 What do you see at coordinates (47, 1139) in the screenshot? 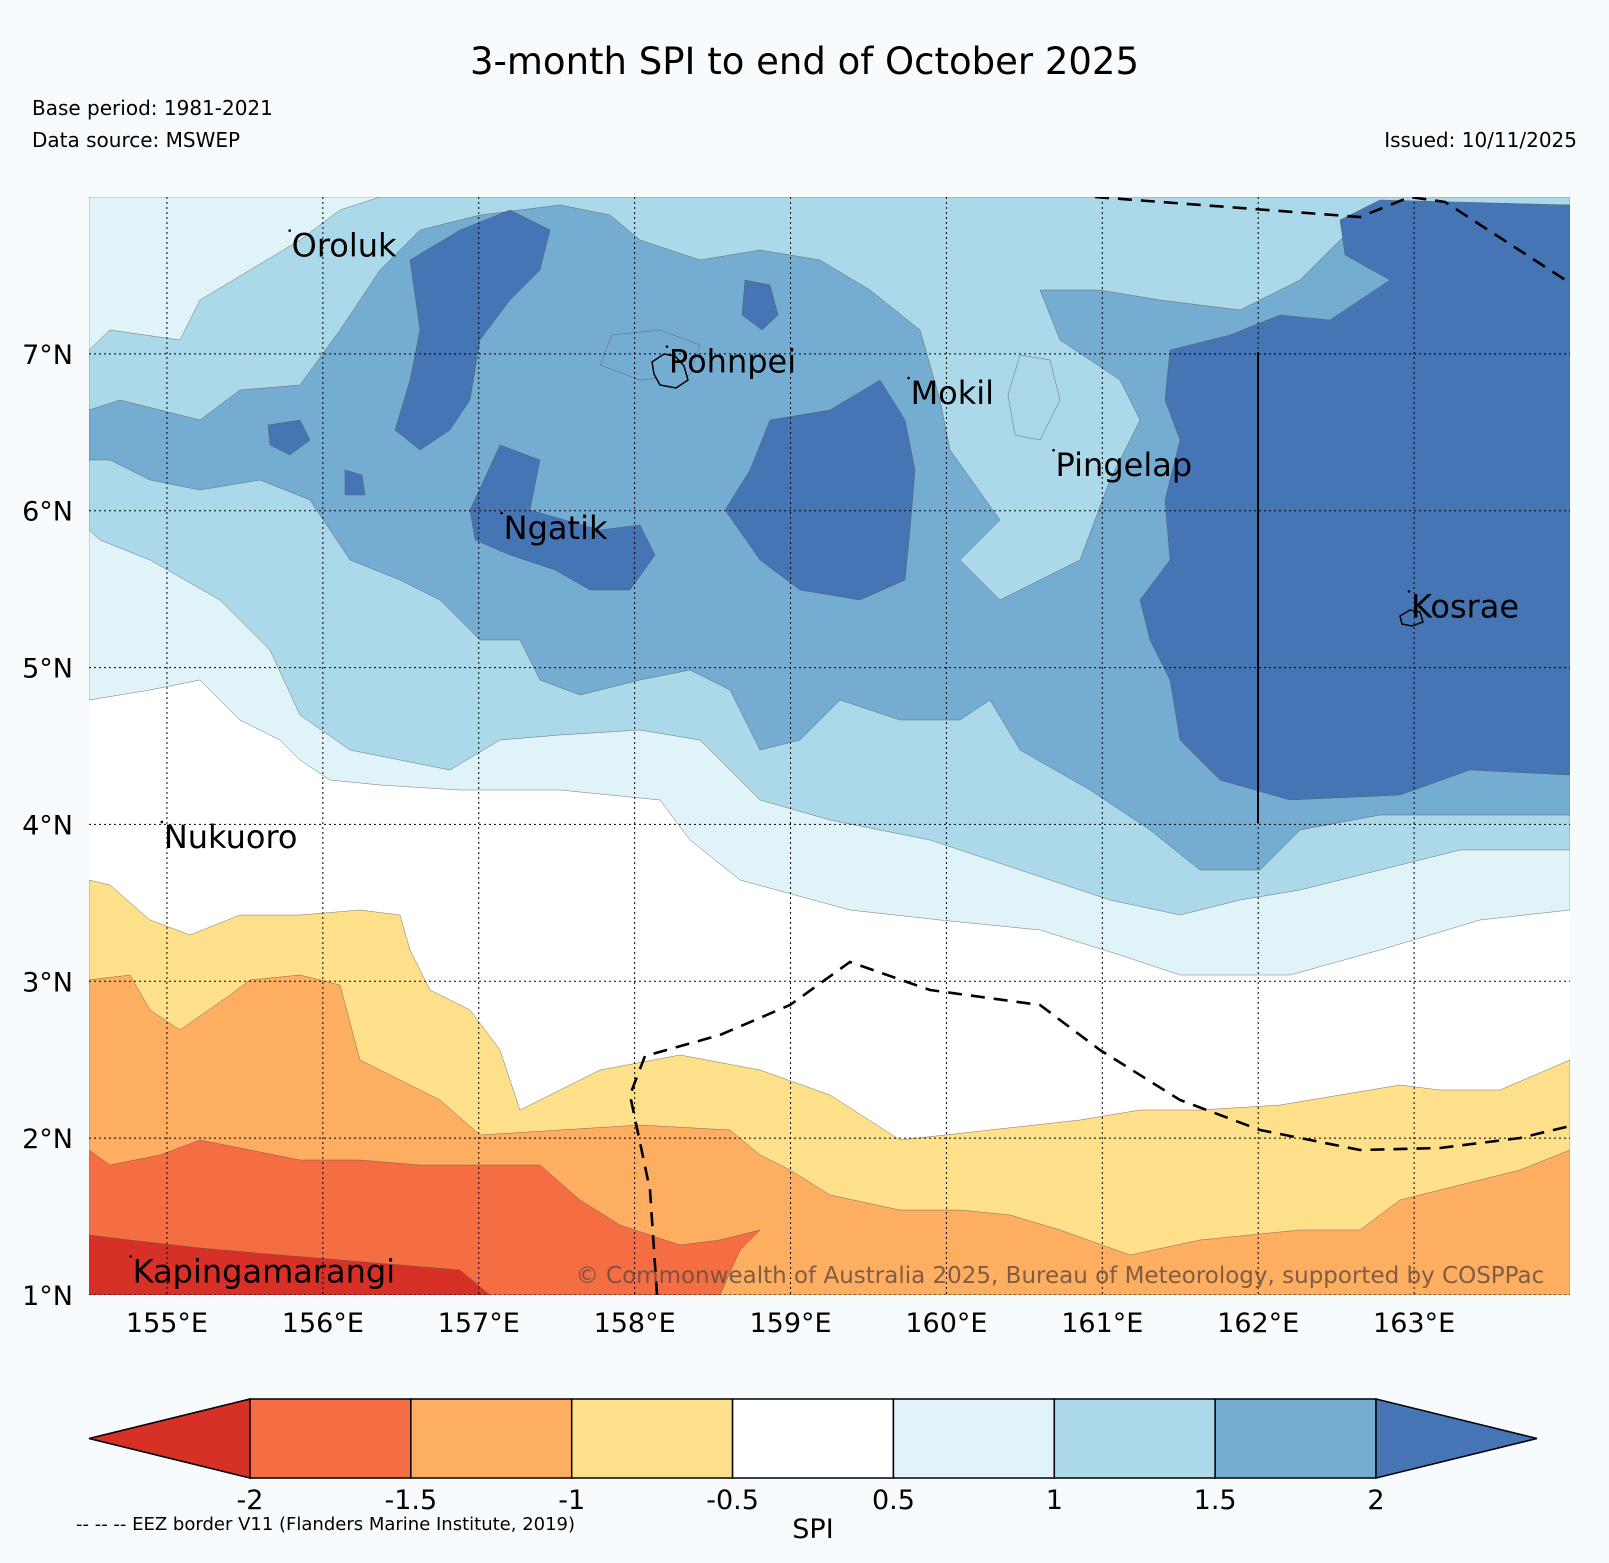
I see `lat-tick-label: 2°N` at bounding box center [47, 1139].